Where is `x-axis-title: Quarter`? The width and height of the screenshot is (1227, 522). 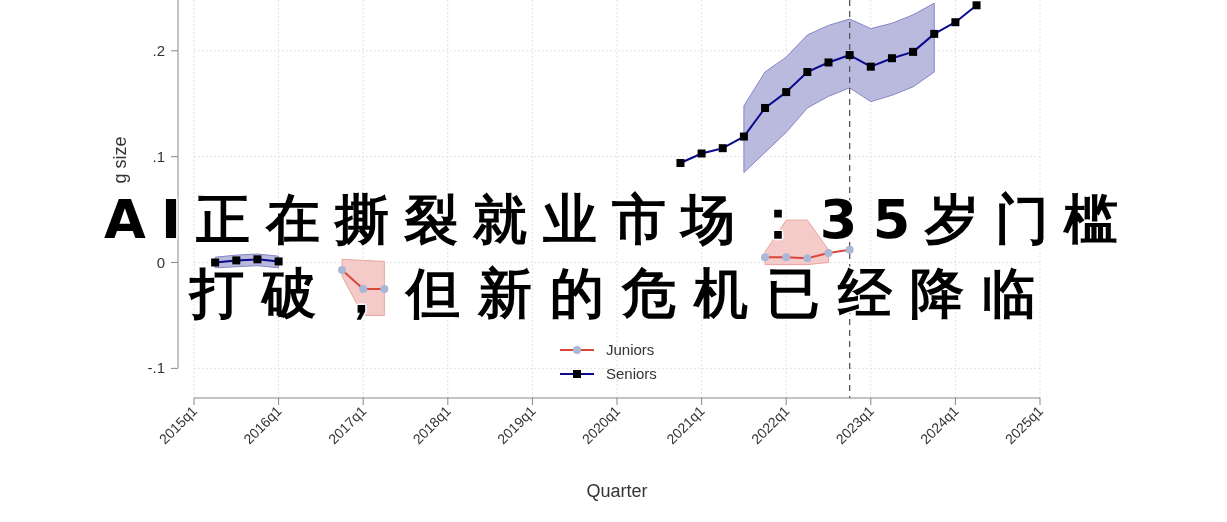 x-axis-title: Quarter is located at coordinates (617, 491).